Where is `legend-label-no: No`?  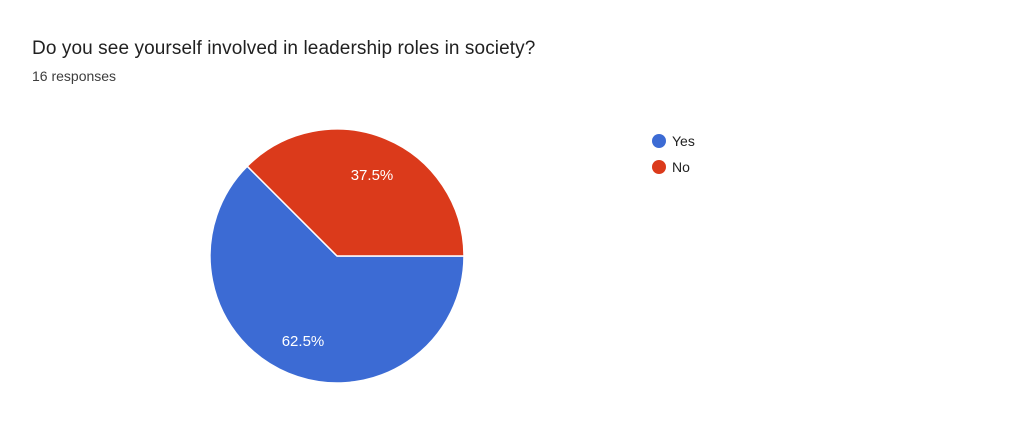 legend-label-no: No is located at coordinates (681, 167).